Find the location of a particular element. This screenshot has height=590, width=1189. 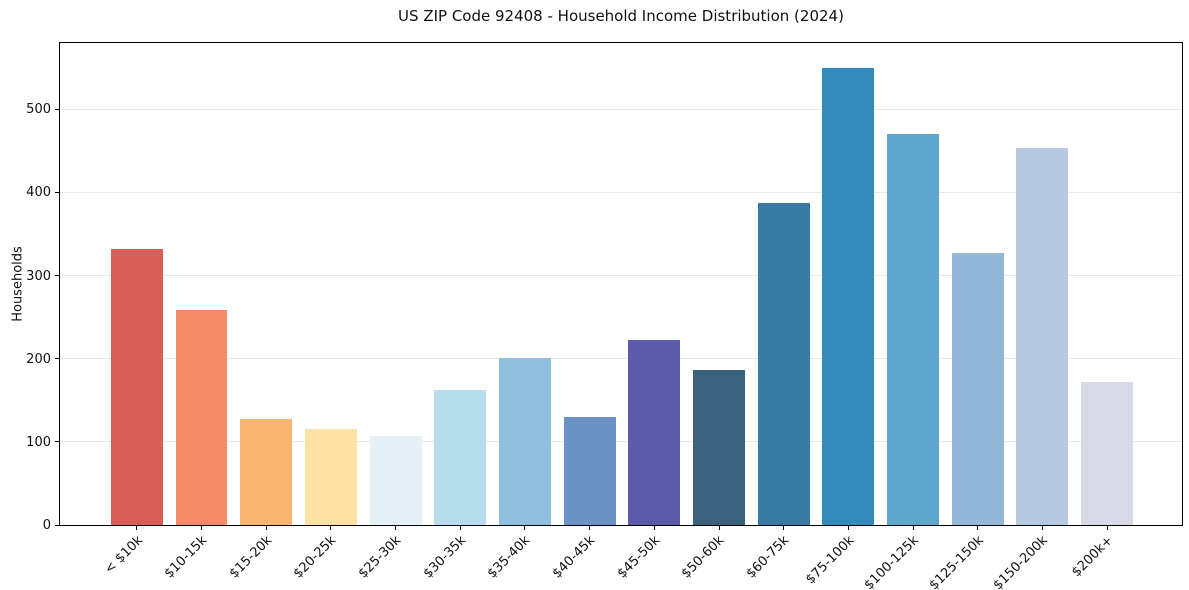

y-tick-label-200: 200 is located at coordinates (38, 359).